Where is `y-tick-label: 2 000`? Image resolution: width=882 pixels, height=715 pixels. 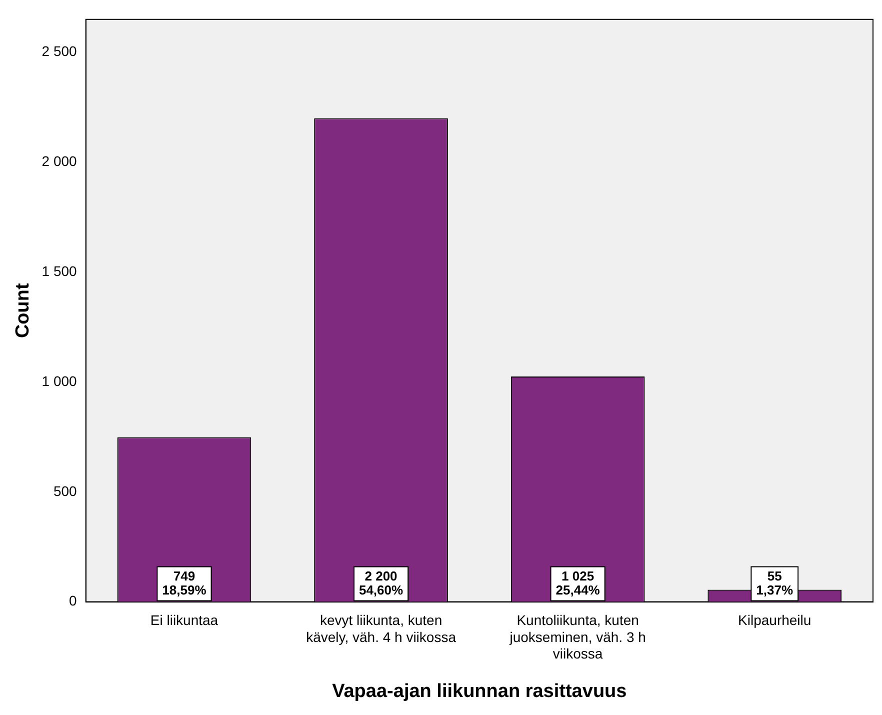
y-tick-label: 2 000 is located at coordinates (60, 161).